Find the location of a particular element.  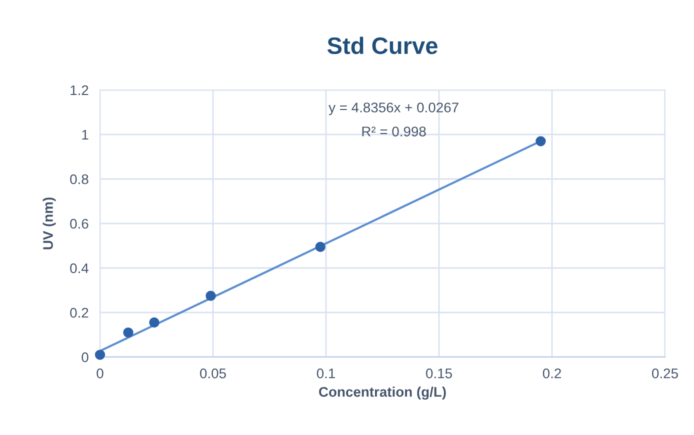

y-tick-label: 0.4 is located at coordinates (79, 268).